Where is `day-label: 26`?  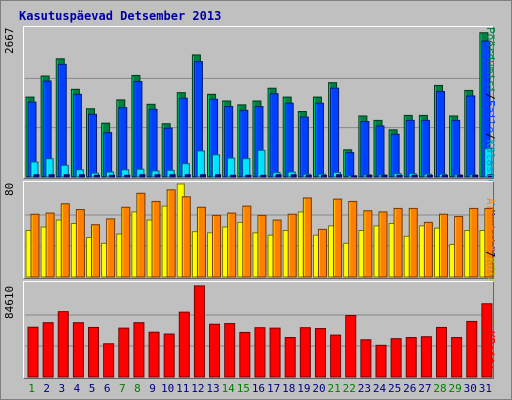 day-label: 26 is located at coordinates (409, 388).